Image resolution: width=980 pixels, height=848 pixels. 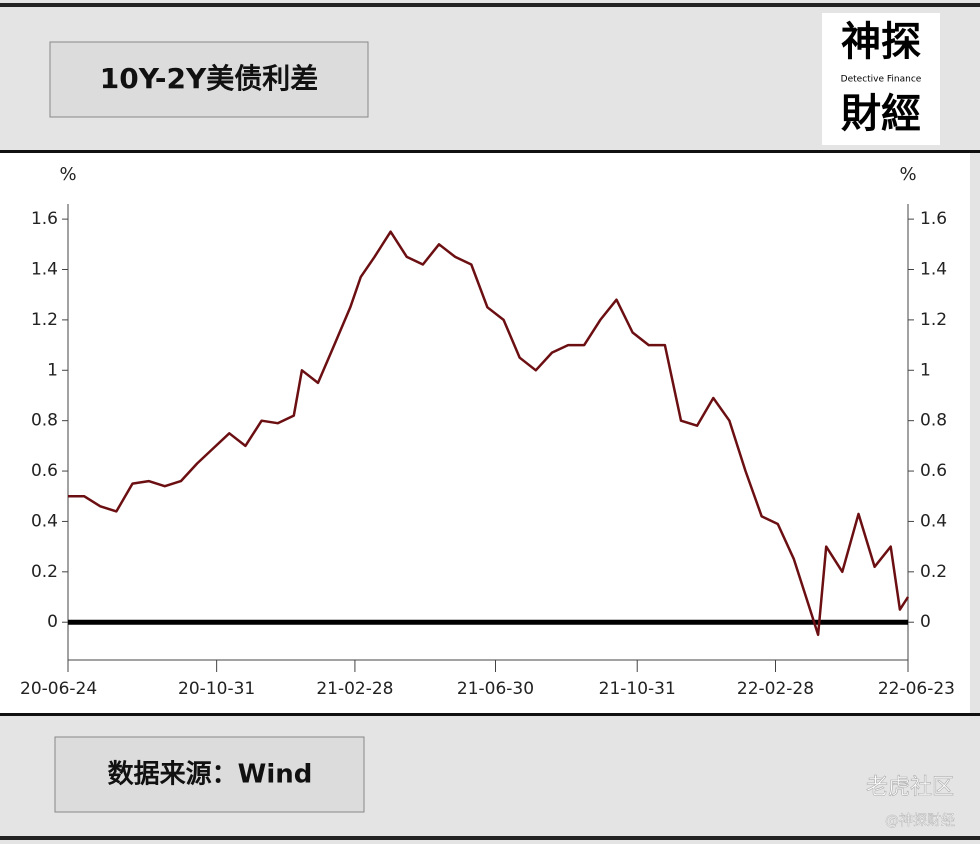 I want to click on logo-mid: Detective Finance, so click(x=881, y=80).